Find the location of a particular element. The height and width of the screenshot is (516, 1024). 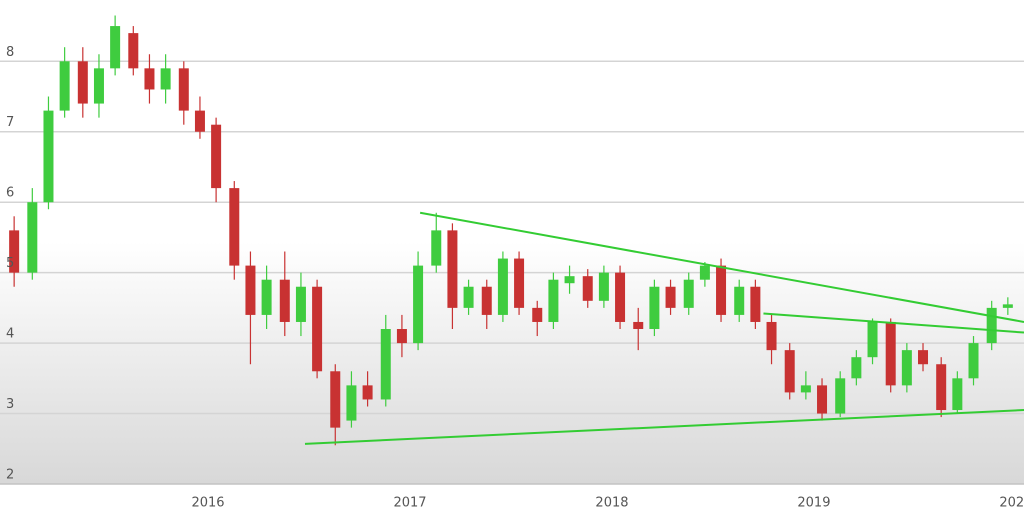

y-tick-label: 2 is located at coordinates (10, 475).